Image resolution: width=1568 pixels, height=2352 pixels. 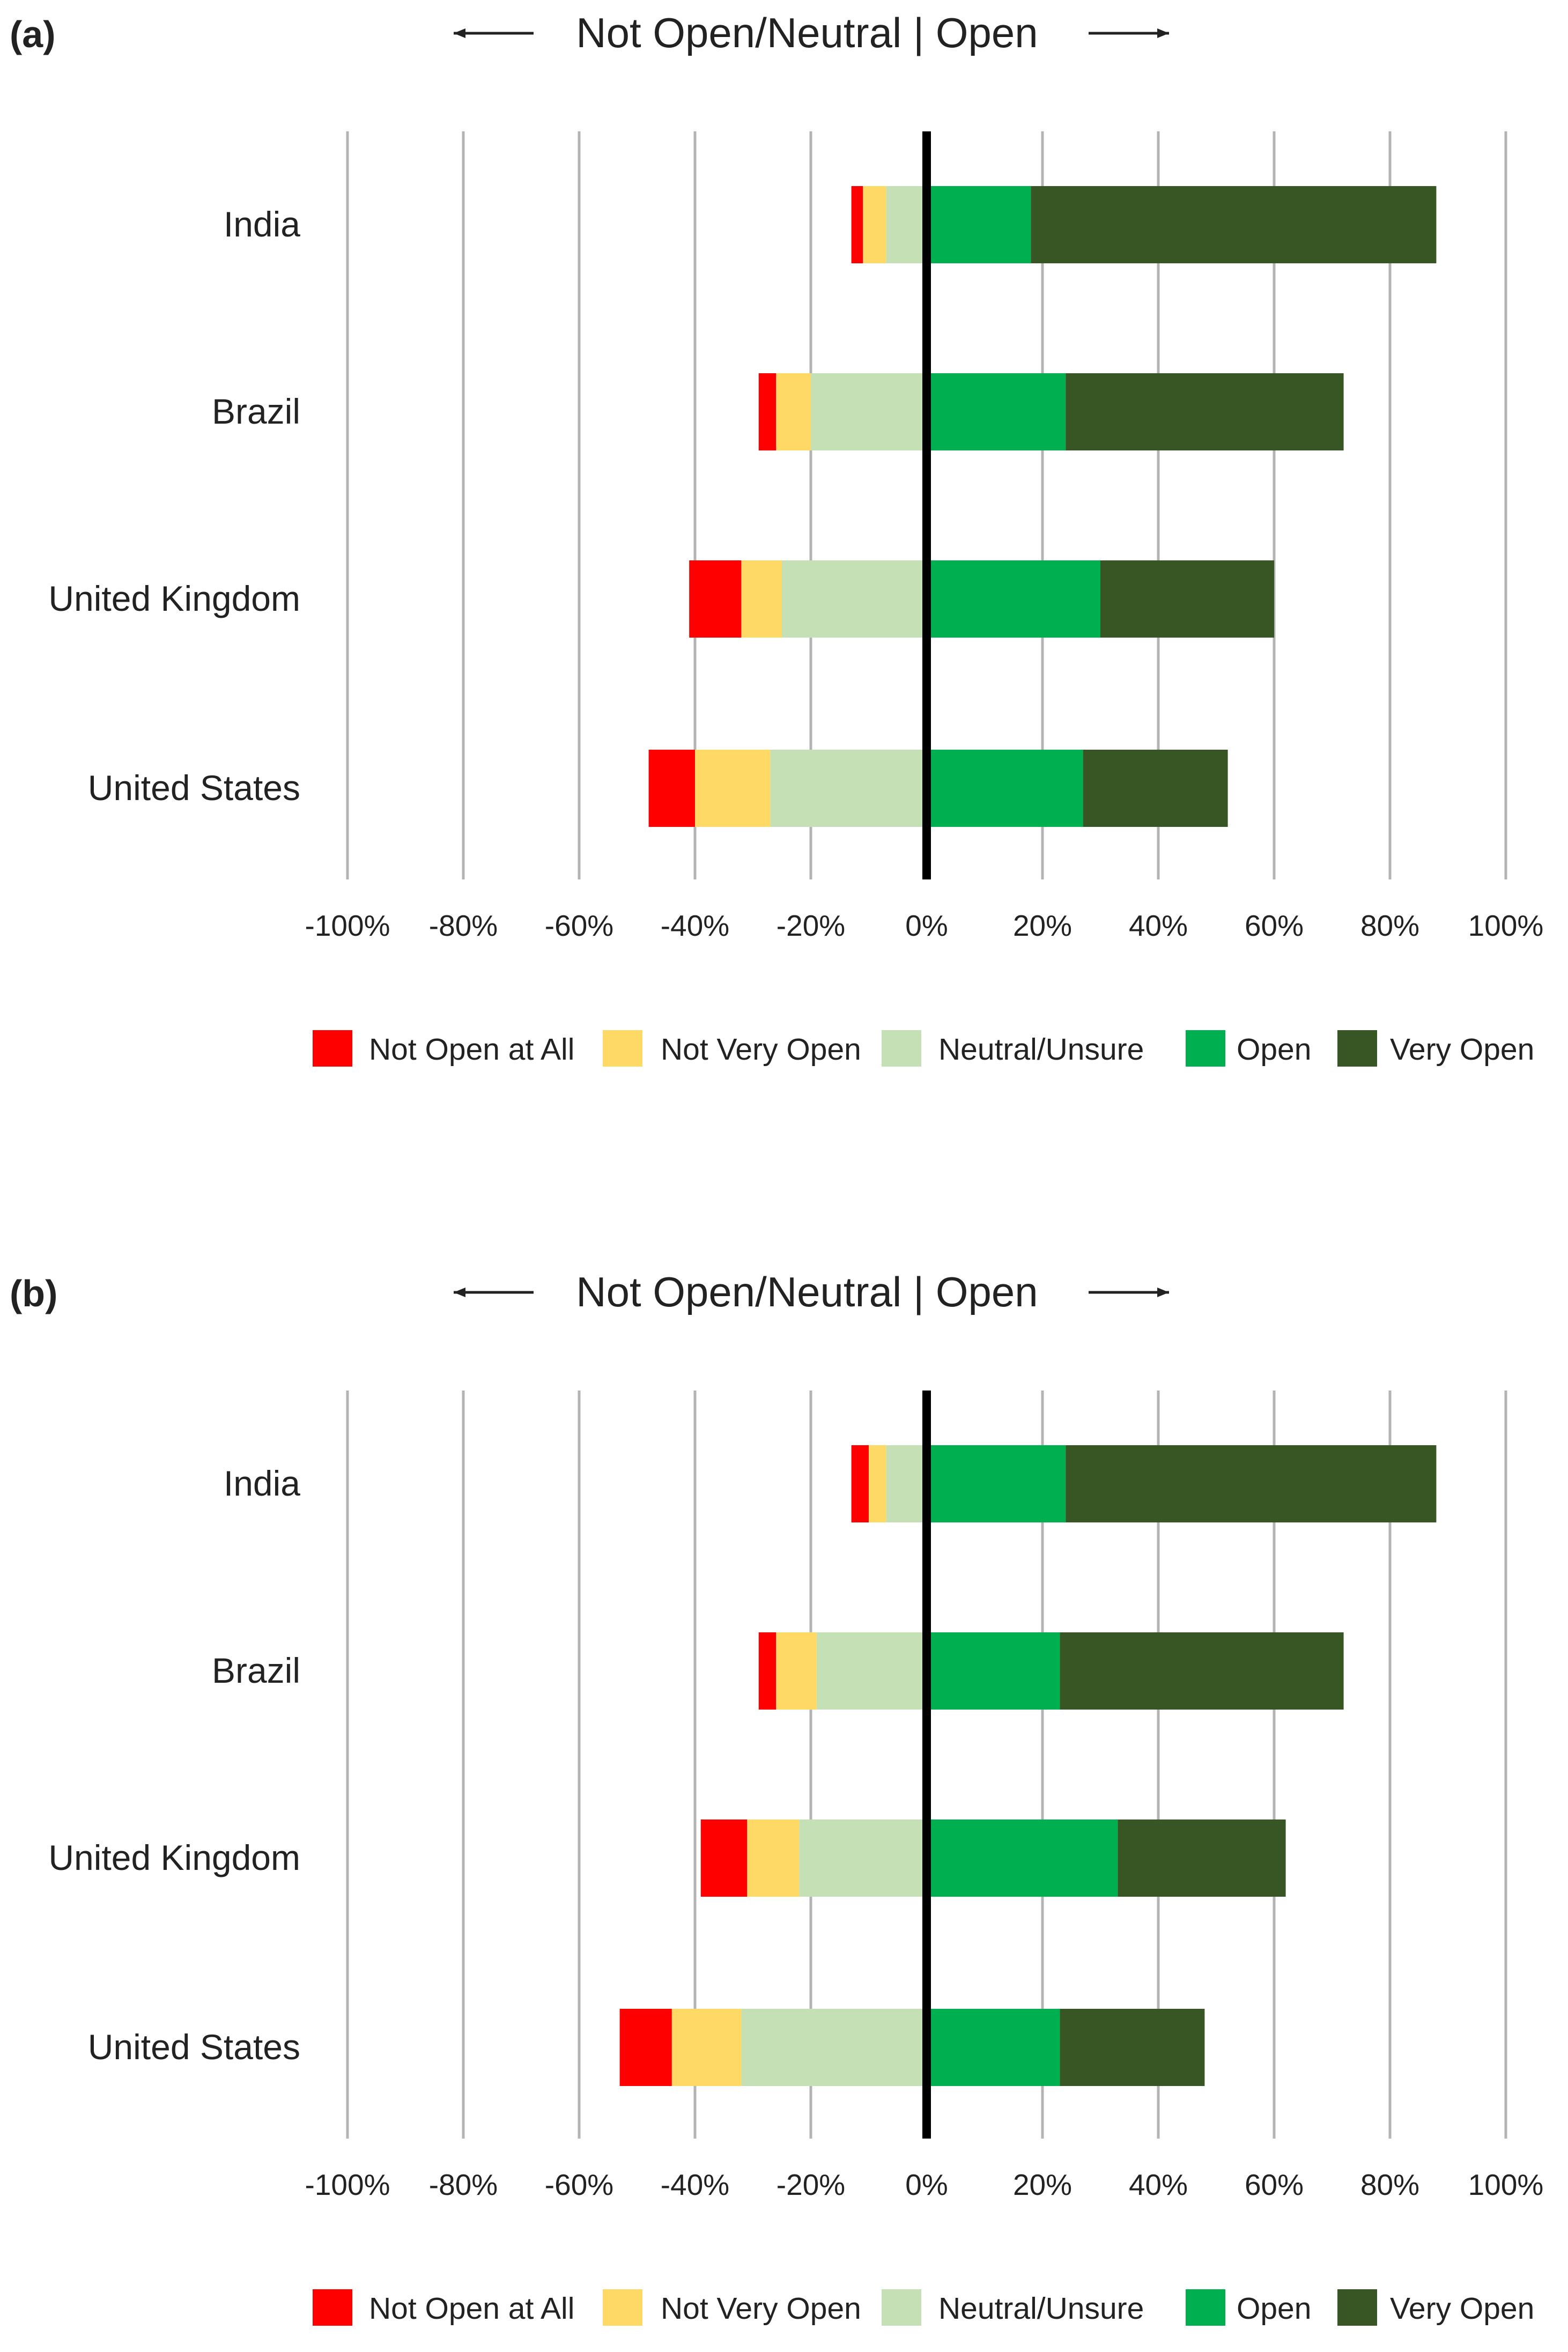 I want to click on panel-label: (b), so click(x=33, y=1293).